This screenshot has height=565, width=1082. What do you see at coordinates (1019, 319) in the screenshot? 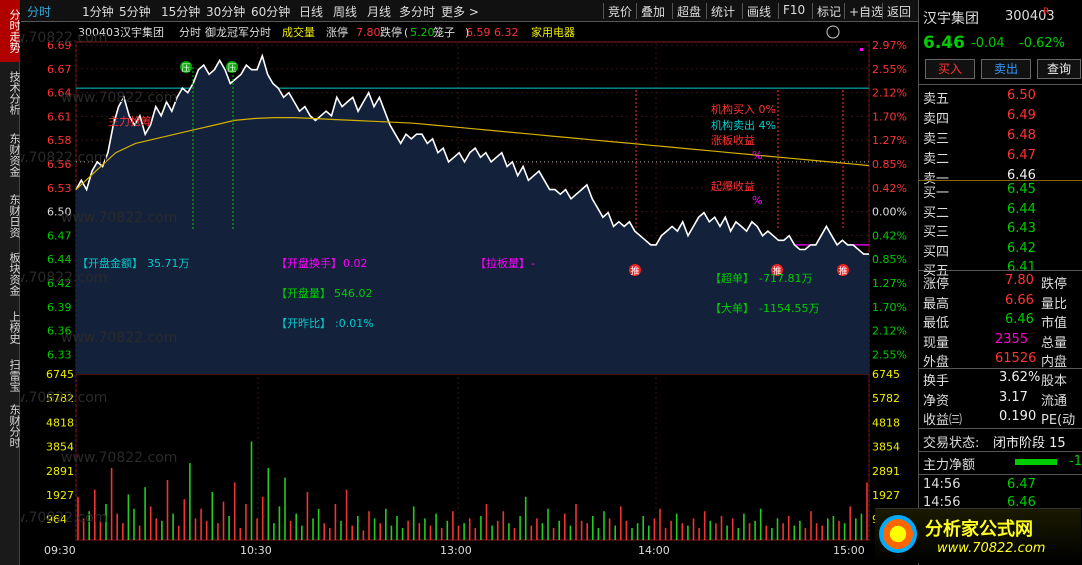
I see `stat-value: 6.46` at bounding box center [1019, 319].